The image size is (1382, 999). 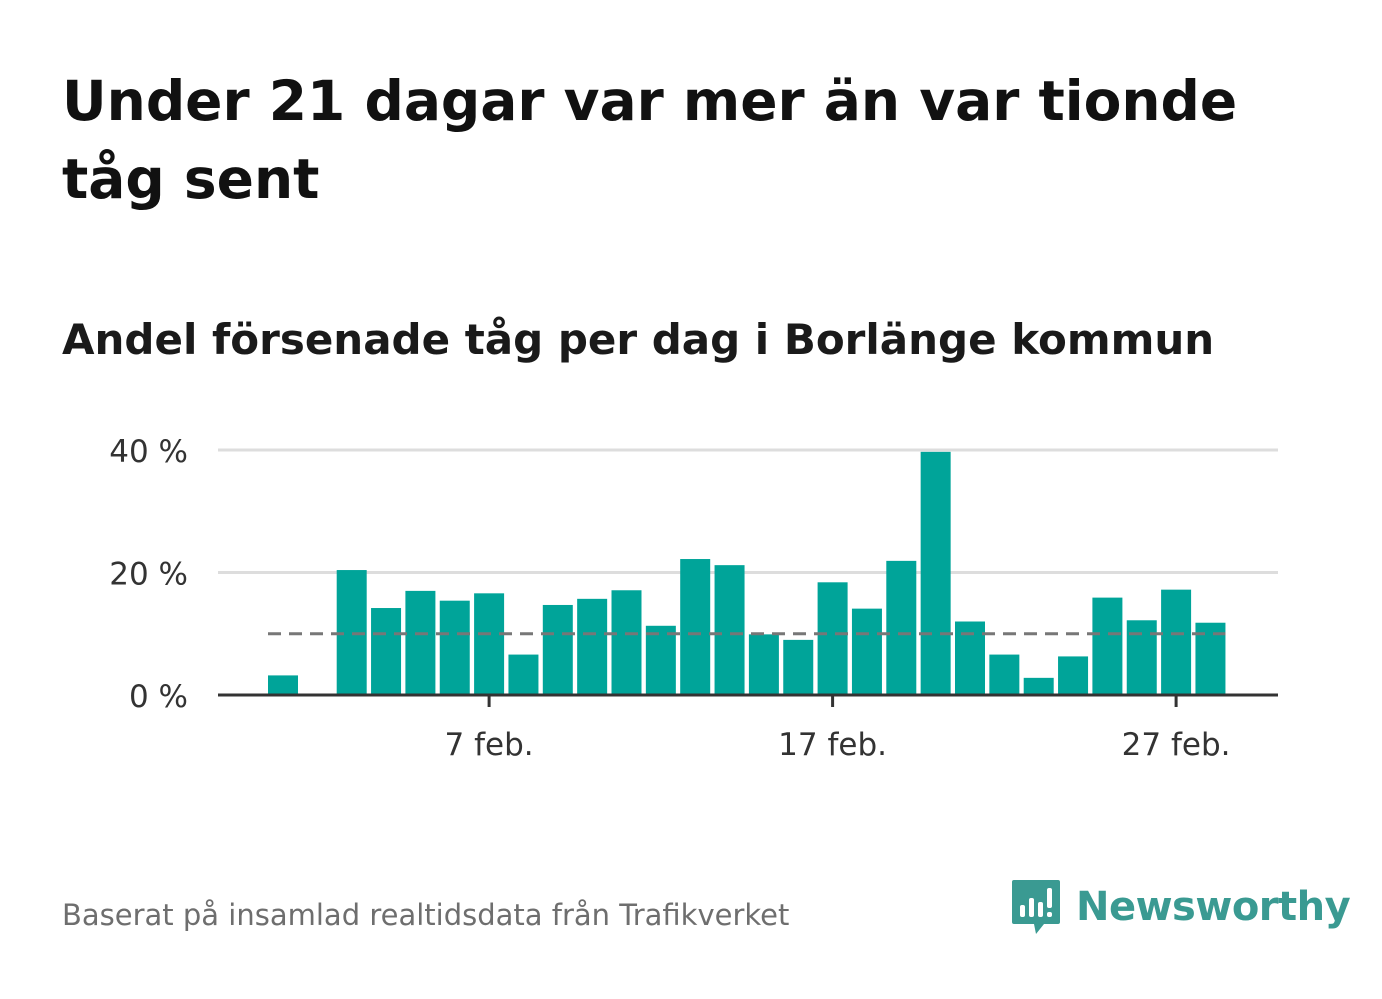 What do you see at coordinates (148, 575) in the screenshot?
I see `y-tick-label: 20 %` at bounding box center [148, 575].